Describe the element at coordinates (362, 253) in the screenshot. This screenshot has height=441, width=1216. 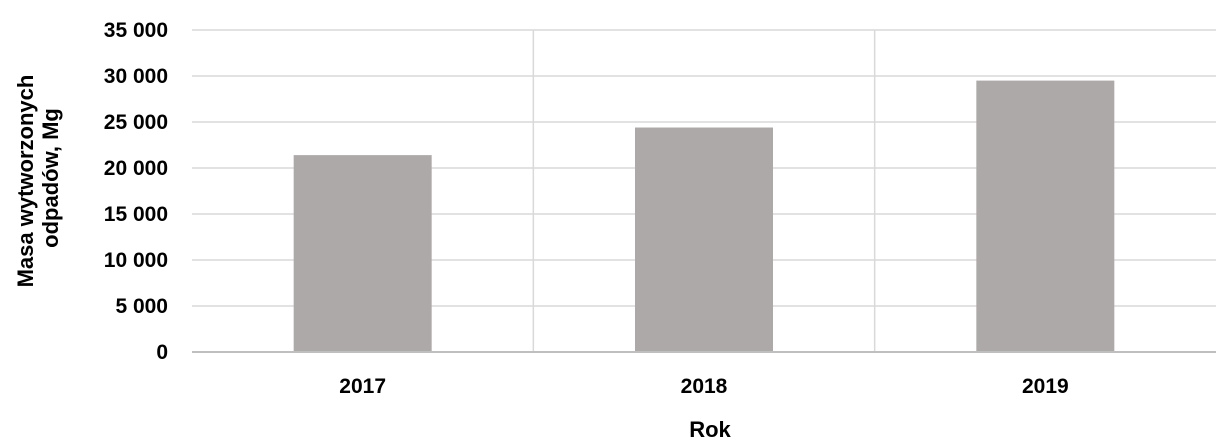
I see `bar-2017` at that location.